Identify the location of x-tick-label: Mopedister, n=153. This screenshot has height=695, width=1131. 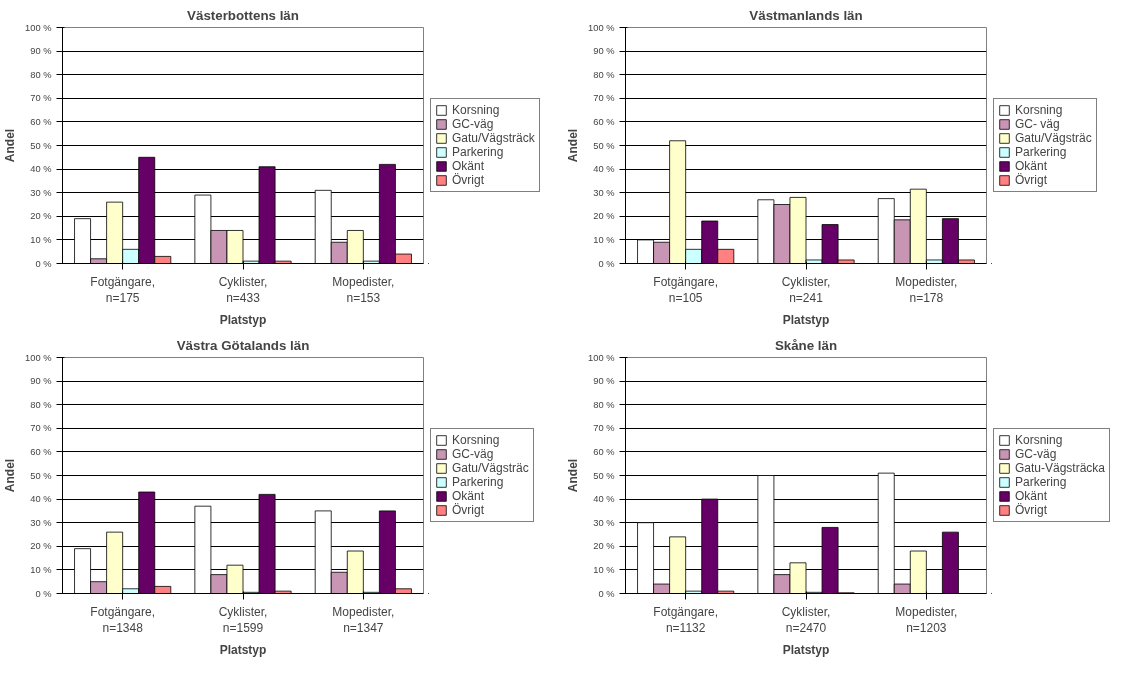
(363, 290).